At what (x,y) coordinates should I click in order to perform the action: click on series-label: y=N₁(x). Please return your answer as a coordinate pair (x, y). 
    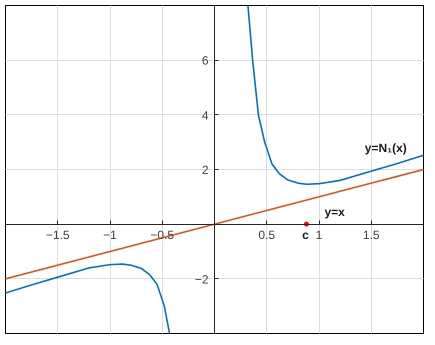
    Looking at the image, I should click on (385, 147).